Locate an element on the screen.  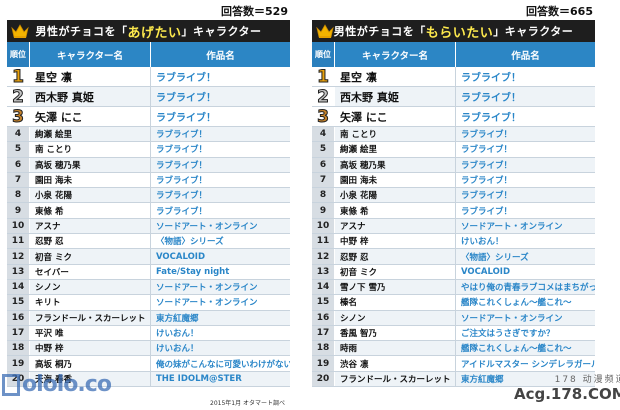
table-row: 9 東條 希ラブライブ！ is located at coordinates (453, 211).